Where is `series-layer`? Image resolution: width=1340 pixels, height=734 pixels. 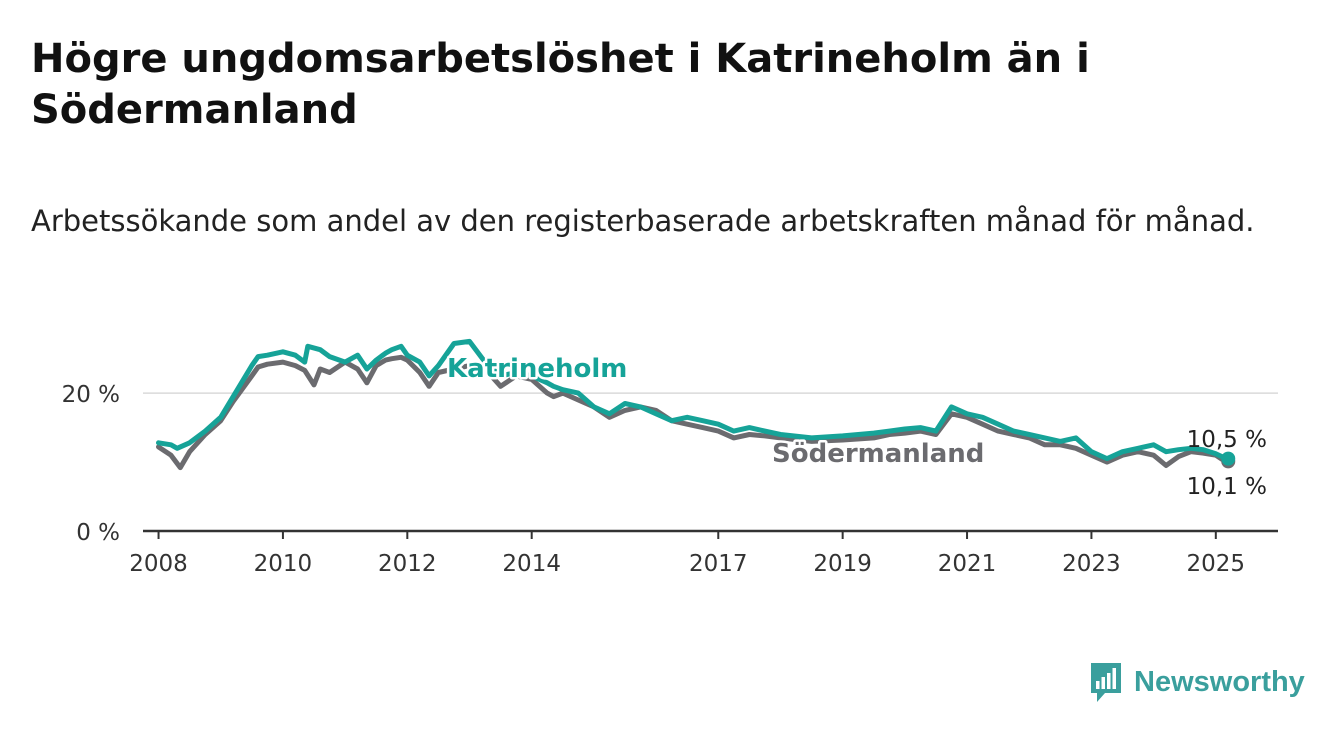
series-layer is located at coordinates (696, 404).